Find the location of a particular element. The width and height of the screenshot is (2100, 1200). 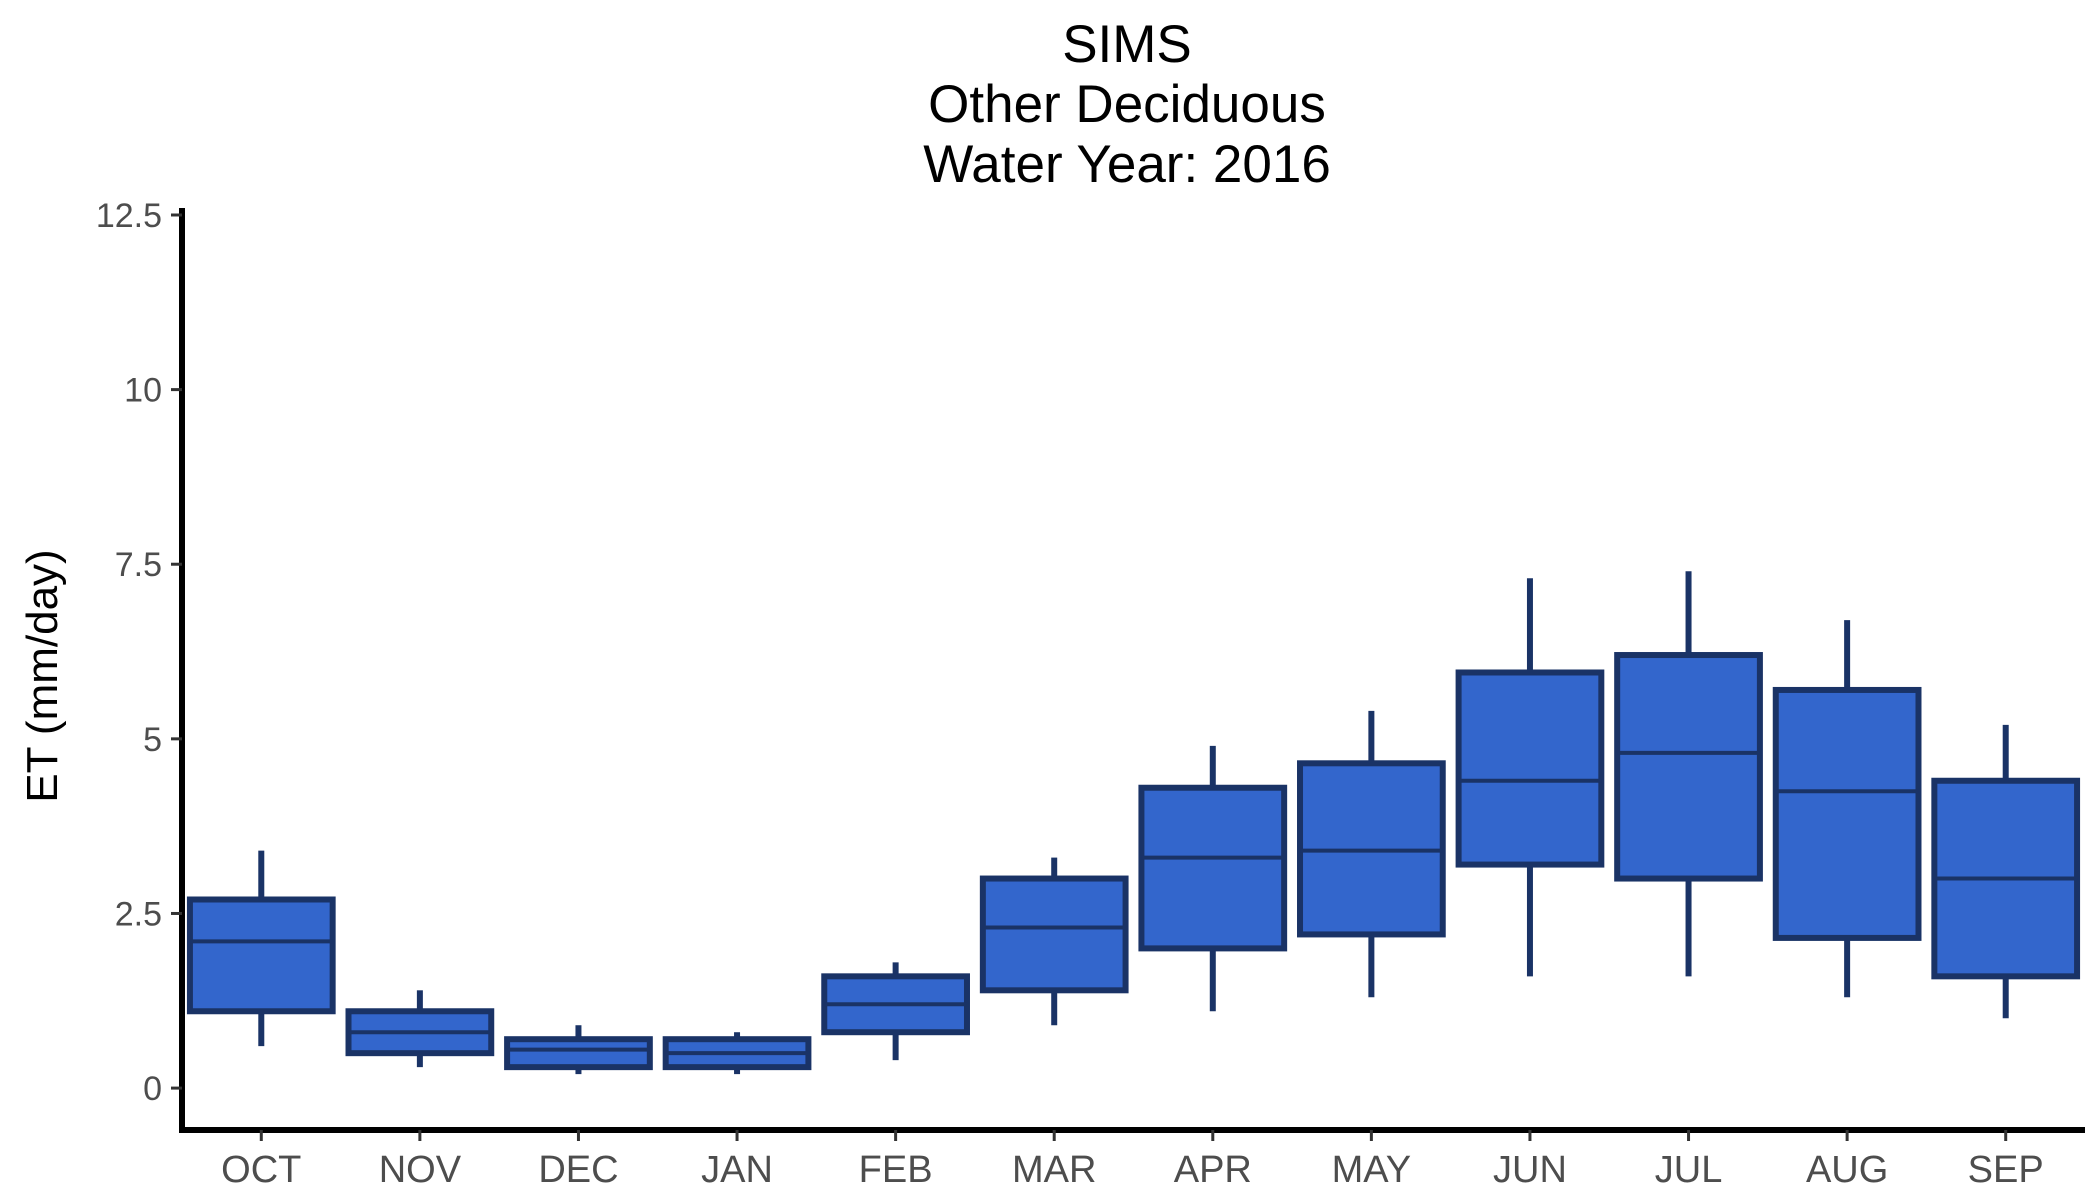

x-tick-label: JUL is located at coordinates (1689, 1170).